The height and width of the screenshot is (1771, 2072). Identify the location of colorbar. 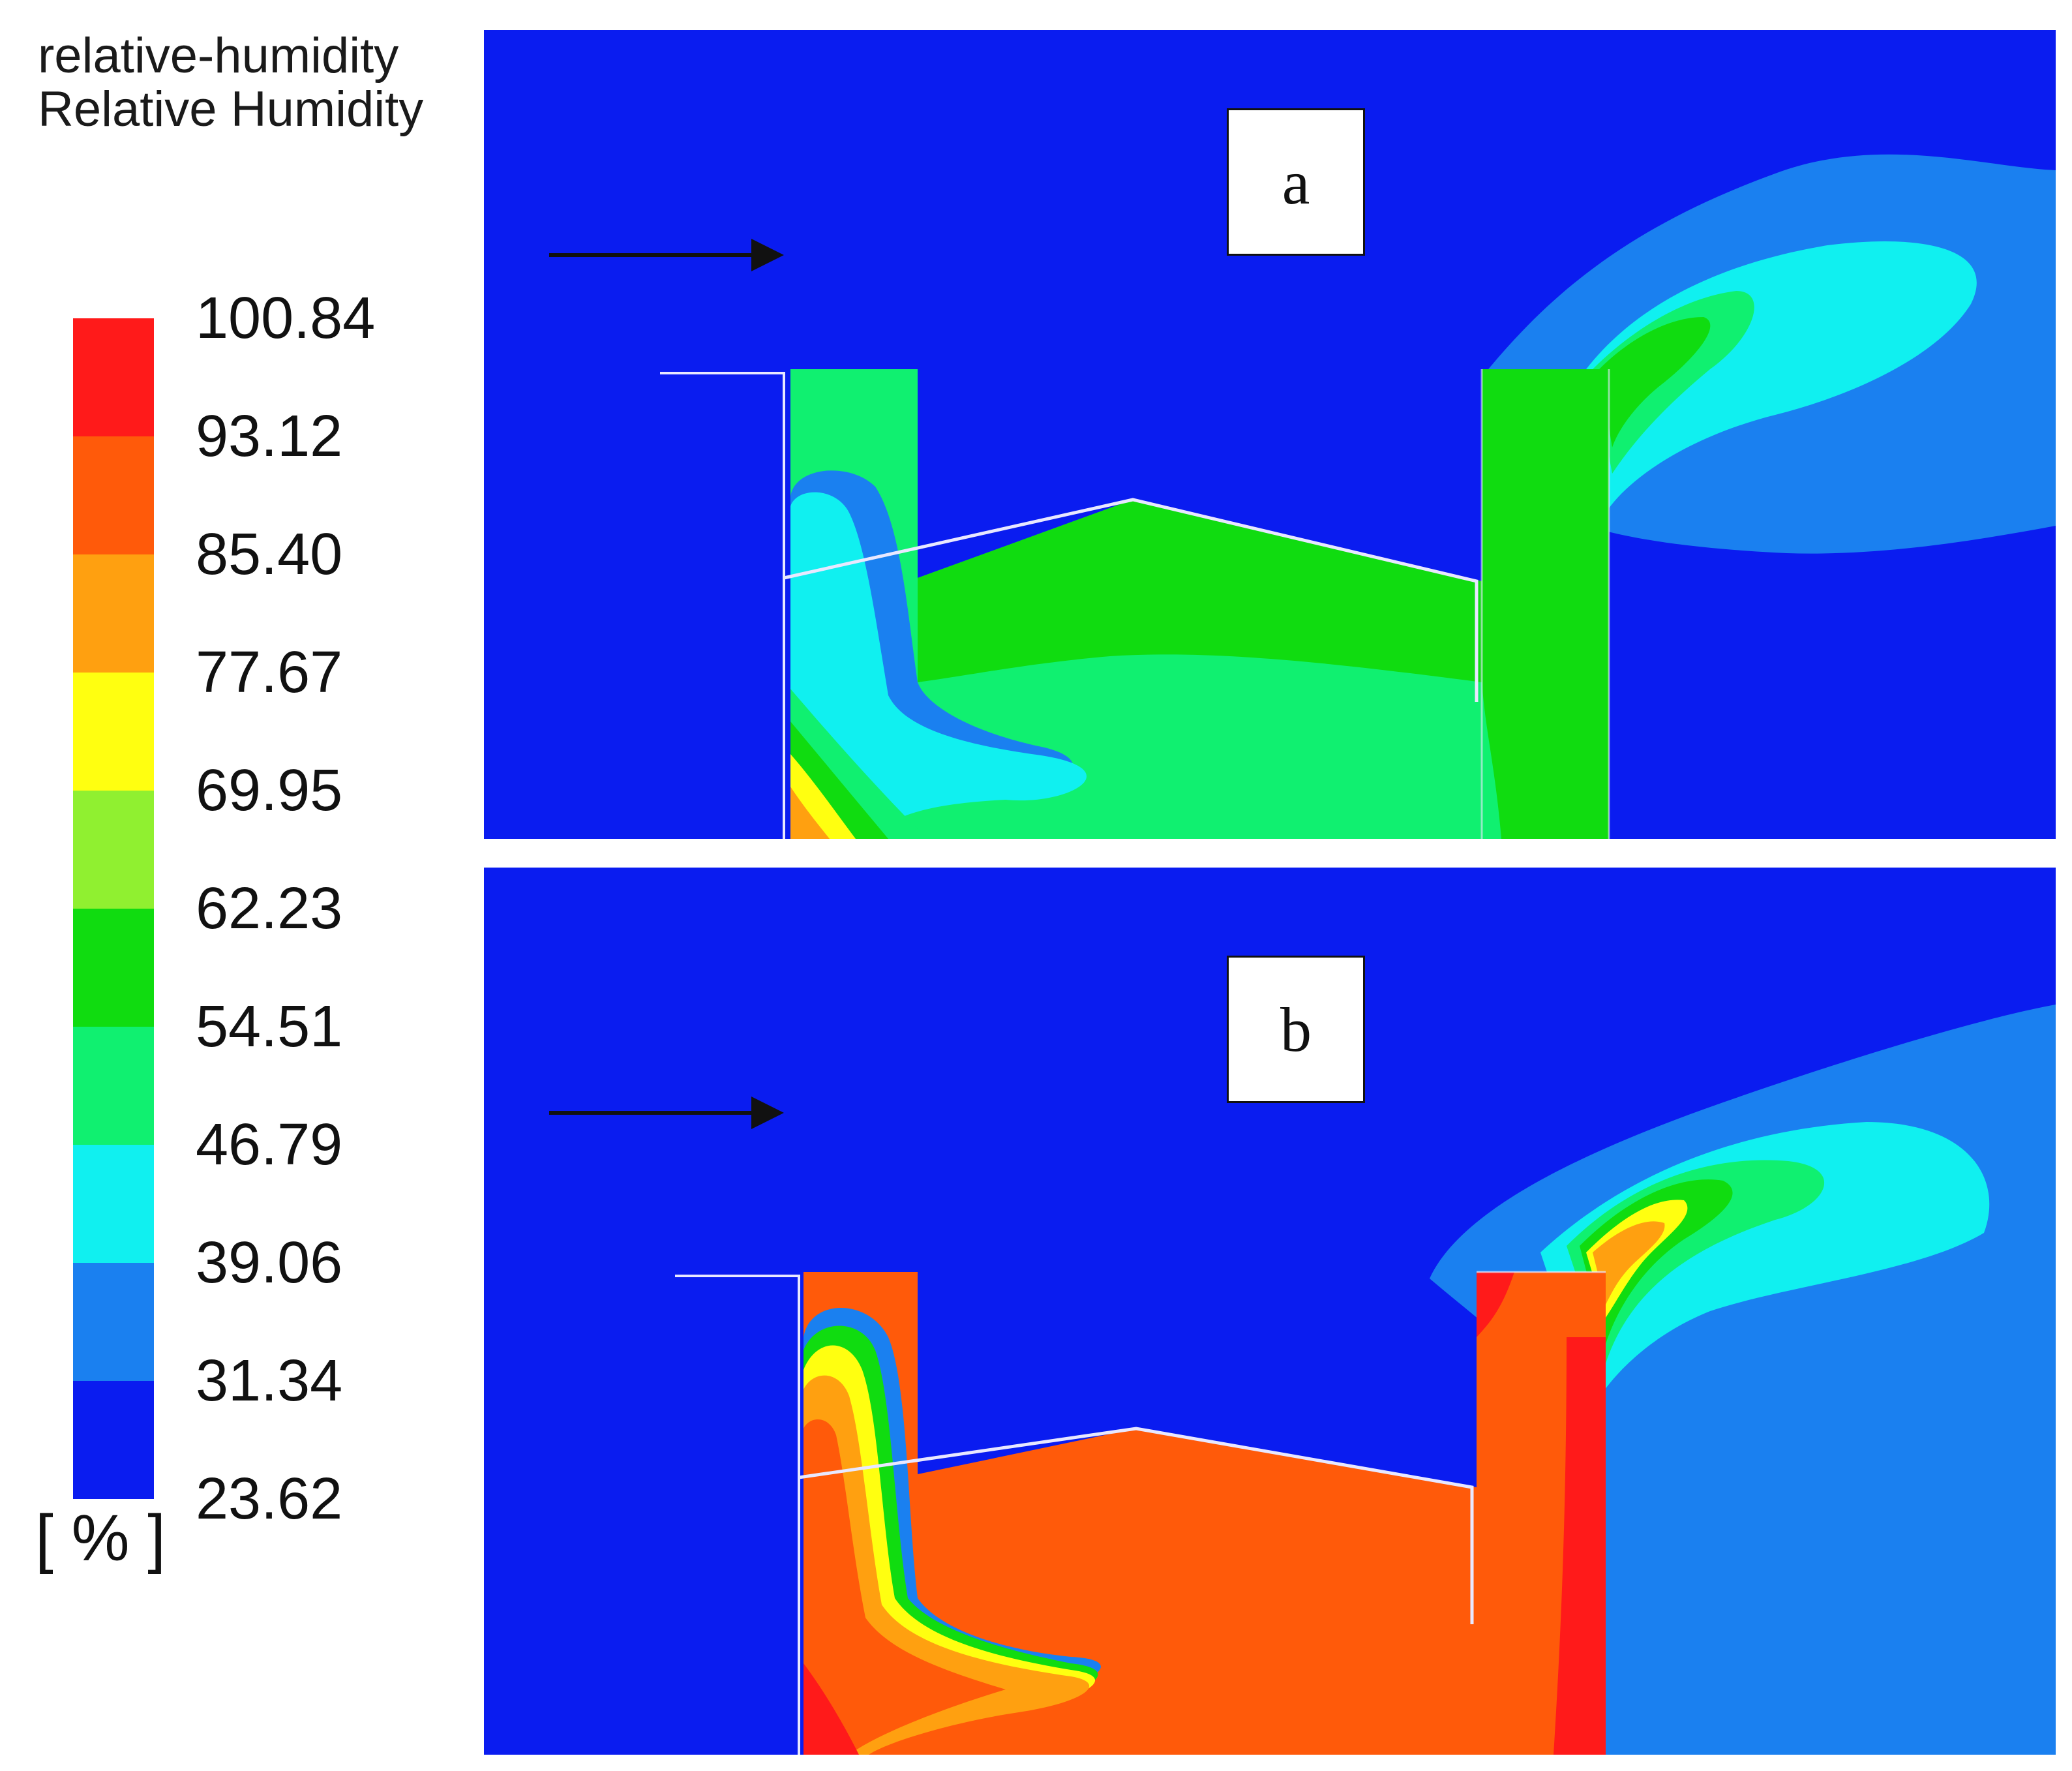
(113, 909).